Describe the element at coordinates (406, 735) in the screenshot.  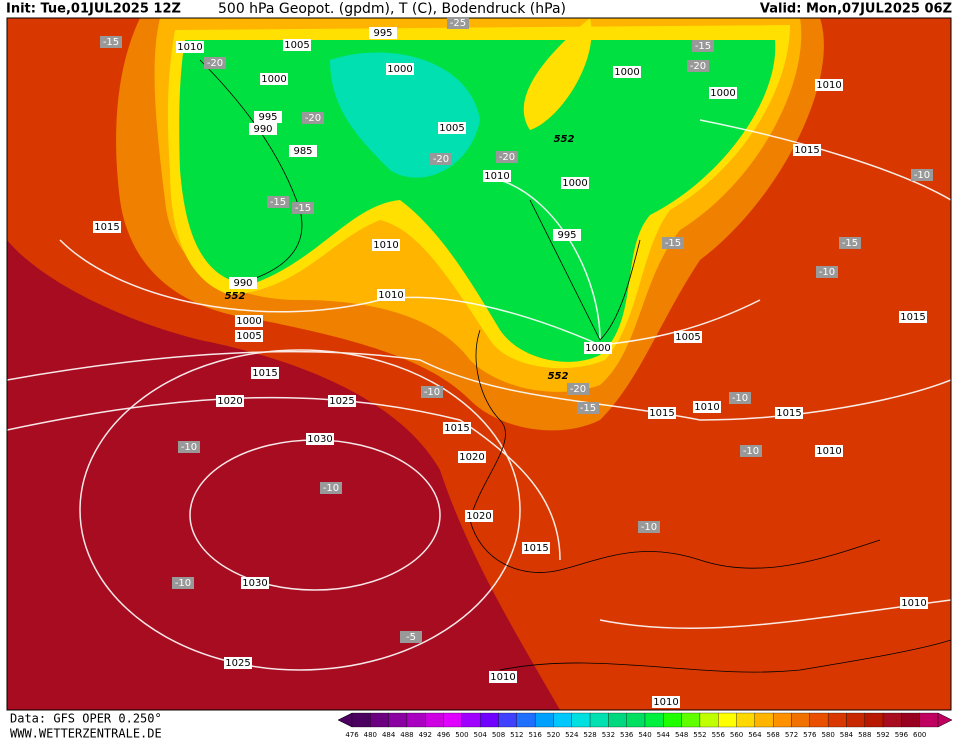
I see `colorbar-label: 488` at that location.